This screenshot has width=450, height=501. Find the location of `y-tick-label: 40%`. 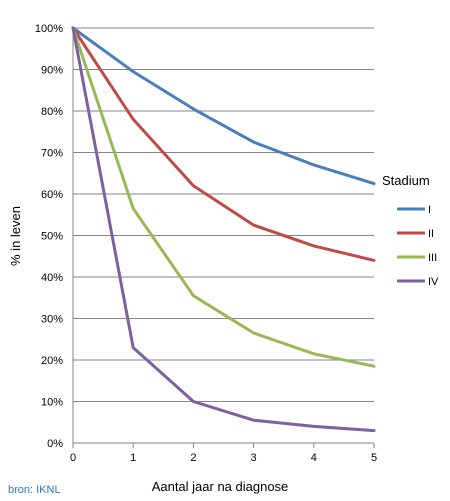

y-tick-label: 40% is located at coordinates (52, 278).